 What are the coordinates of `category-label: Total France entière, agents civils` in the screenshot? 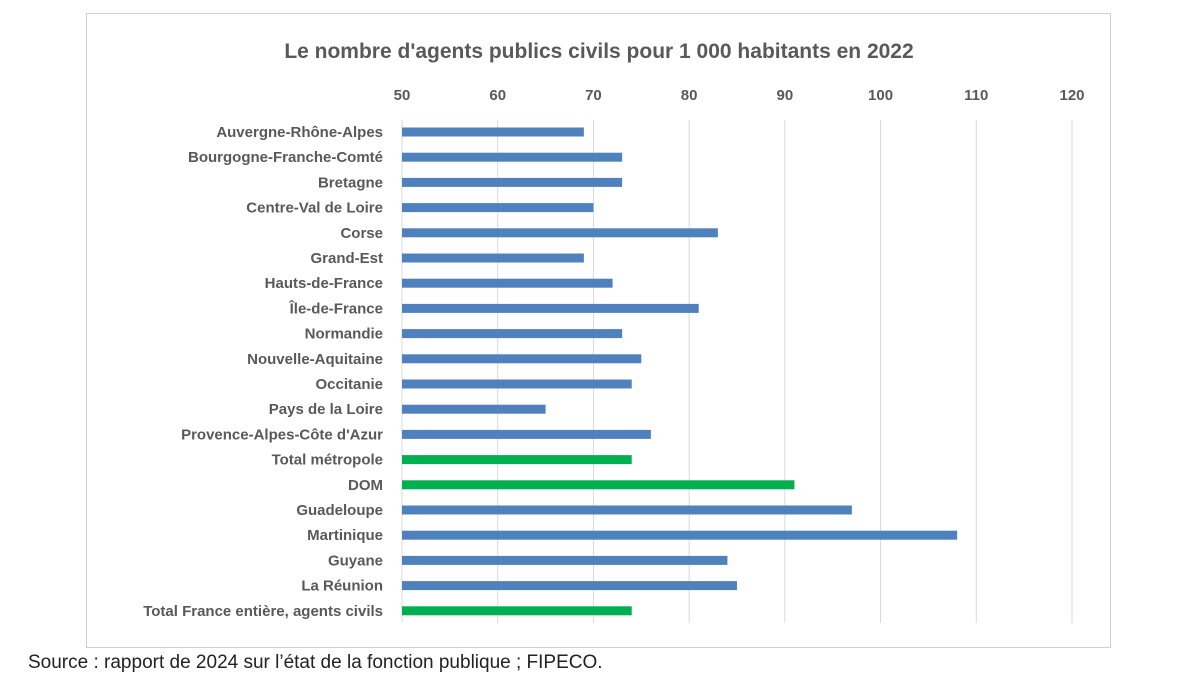 It's located at (263, 611).